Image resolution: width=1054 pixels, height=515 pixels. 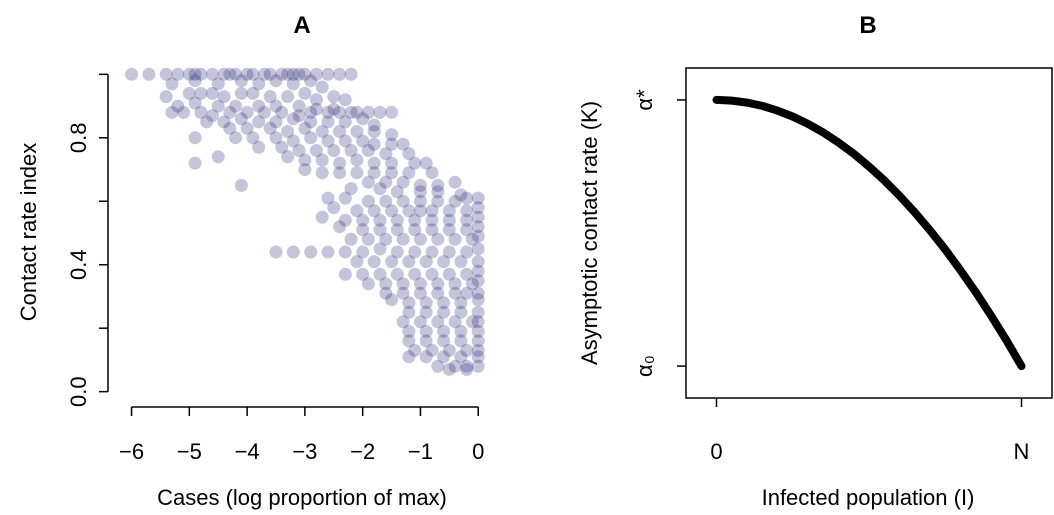 What do you see at coordinates (716, 451) in the screenshot?
I see `x-tick-label: 0` at bounding box center [716, 451].